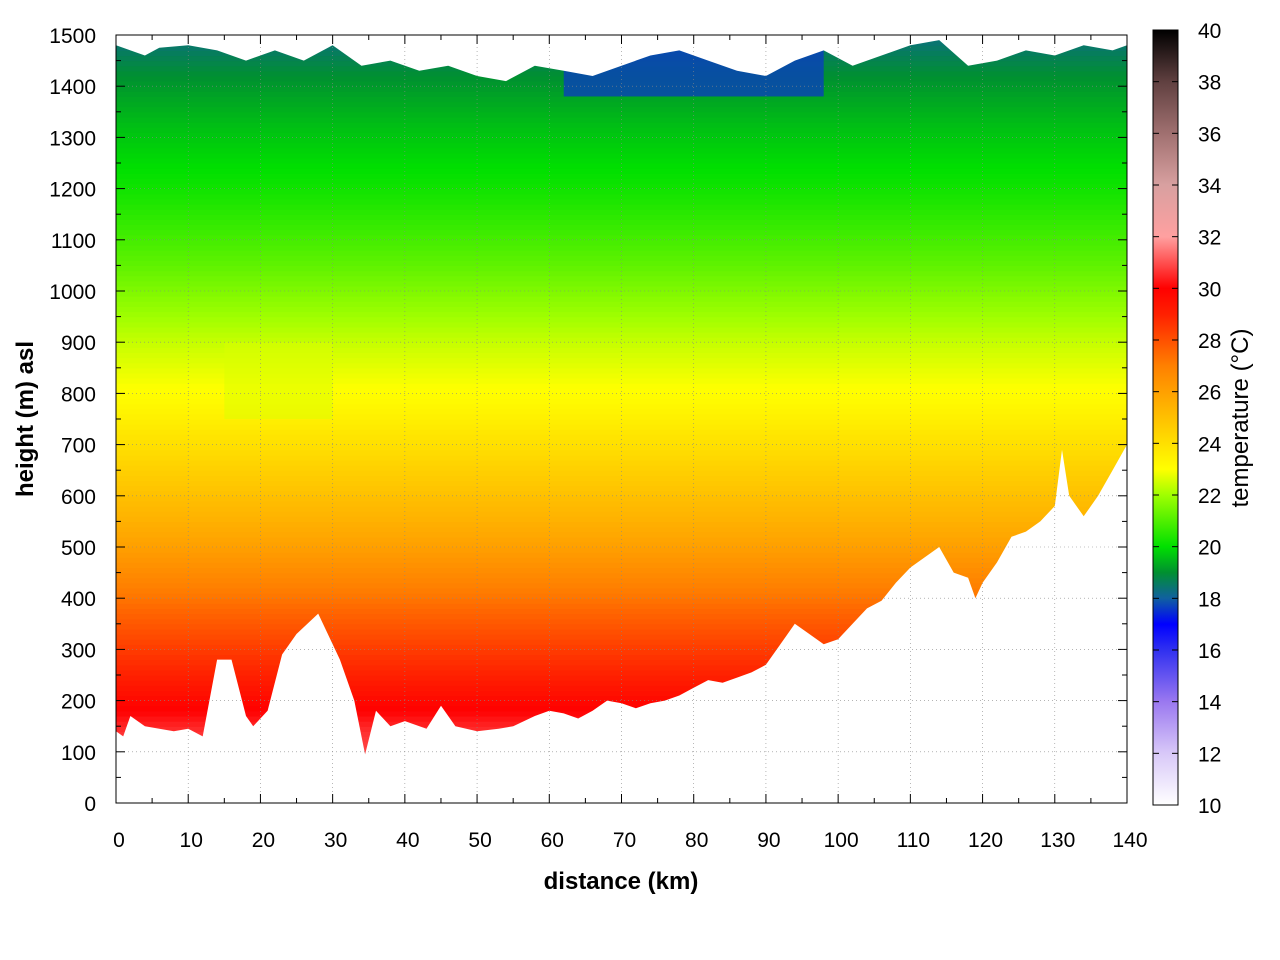 This screenshot has height=960, width=1280. I want to click on y-tick-label: 100, so click(78, 753).